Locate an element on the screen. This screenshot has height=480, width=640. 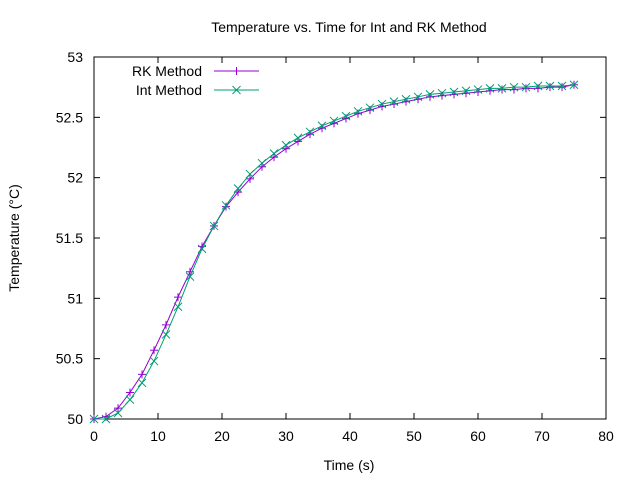
y-tick-label: 52 is located at coordinates (75, 178).